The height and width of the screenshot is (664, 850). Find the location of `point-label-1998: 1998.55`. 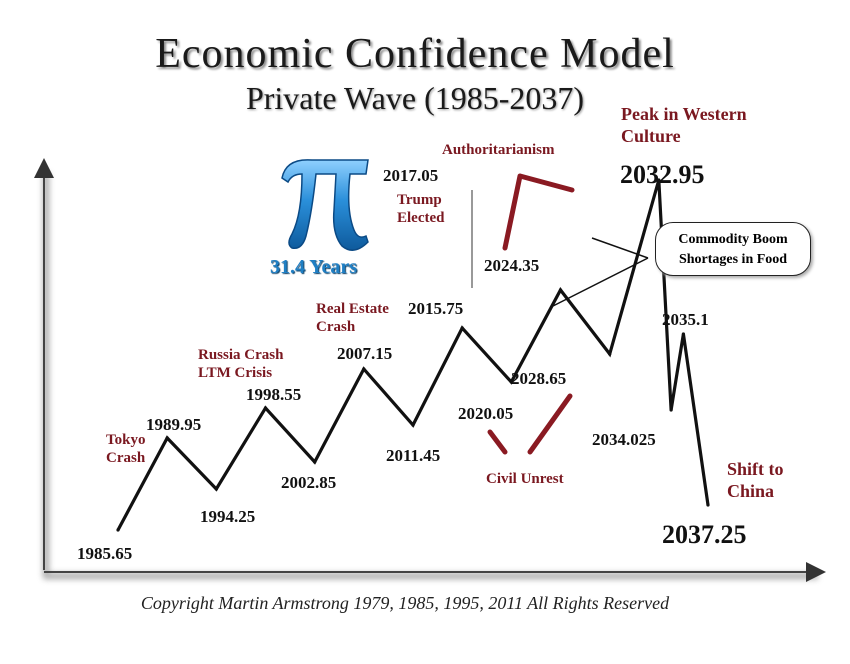

point-label-1998: 1998.55 is located at coordinates (274, 394).